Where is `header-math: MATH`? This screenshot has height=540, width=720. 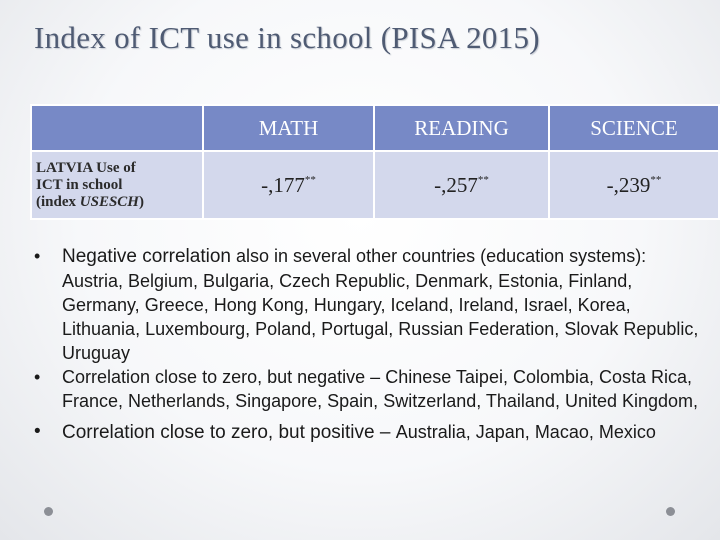
header-math: MATH is located at coordinates (288, 128).